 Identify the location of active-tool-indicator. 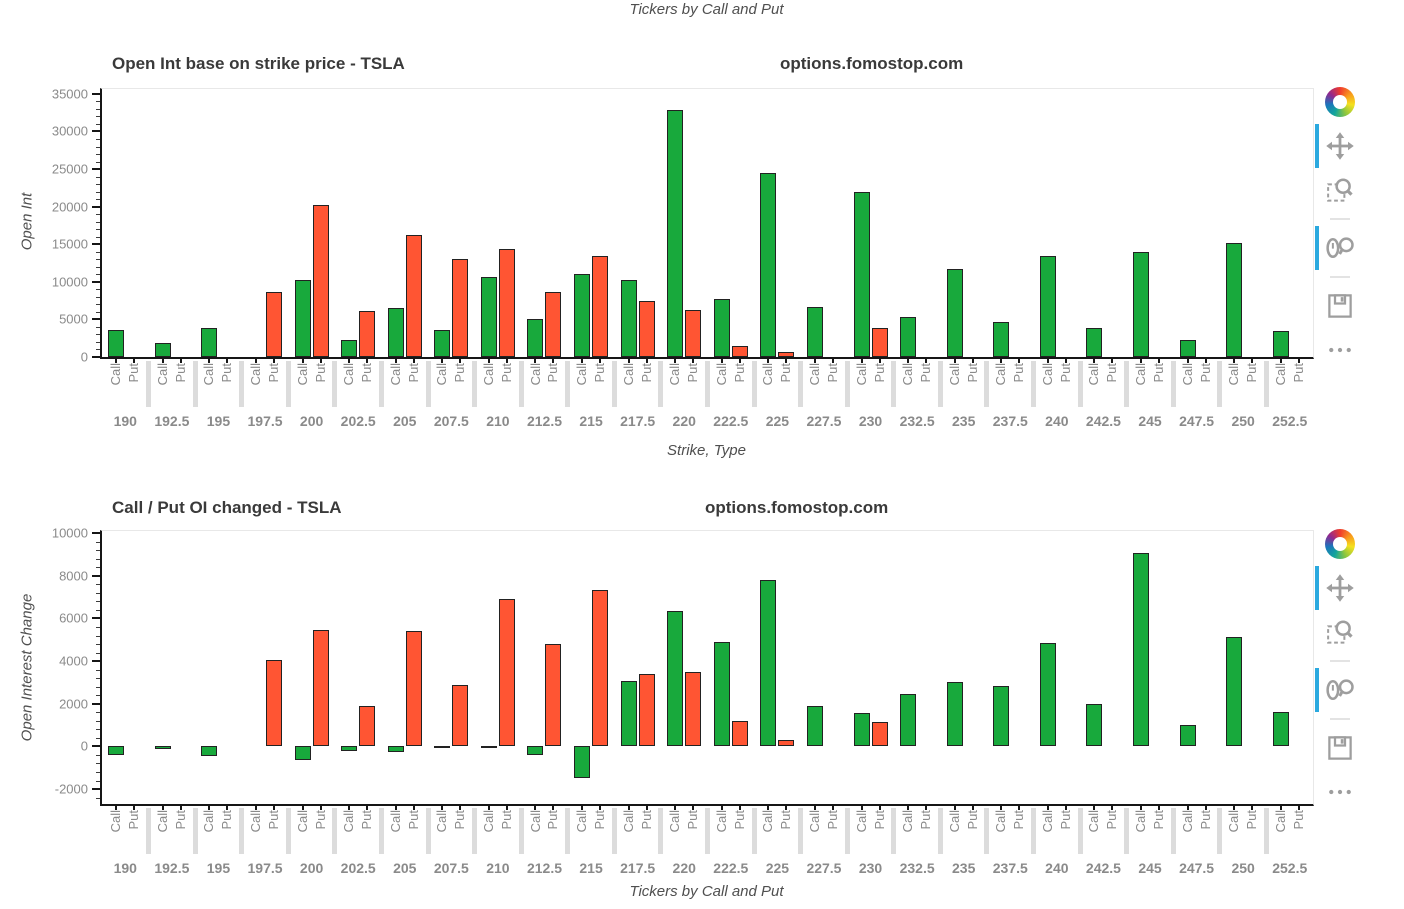
(1317, 588).